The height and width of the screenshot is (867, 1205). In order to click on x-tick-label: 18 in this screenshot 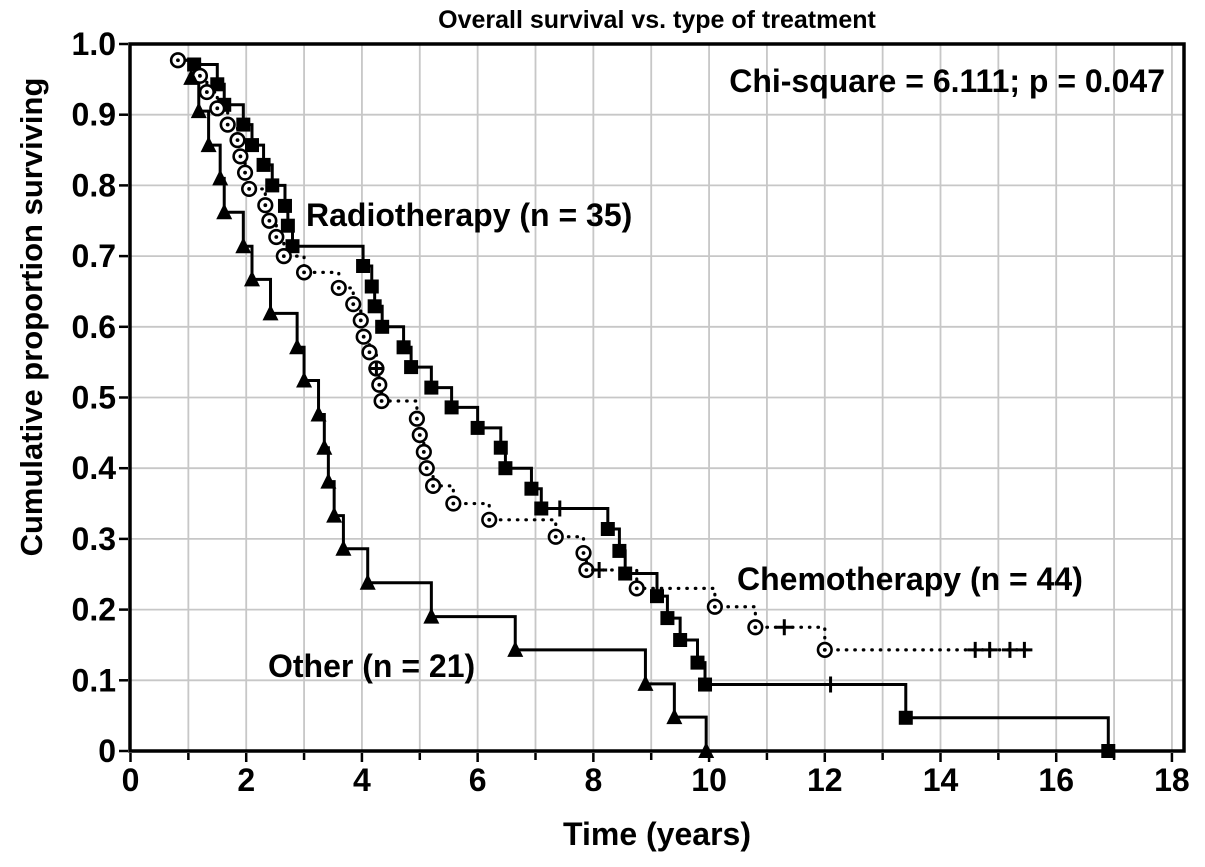, I will do `click(1172, 780)`.